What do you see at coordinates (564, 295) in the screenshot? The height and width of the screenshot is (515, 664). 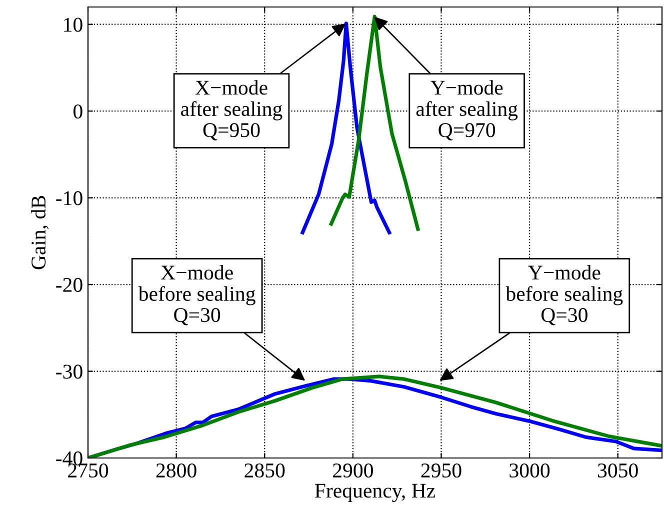 I see `annotation: Y−mode before sealing Q=30` at bounding box center [564, 295].